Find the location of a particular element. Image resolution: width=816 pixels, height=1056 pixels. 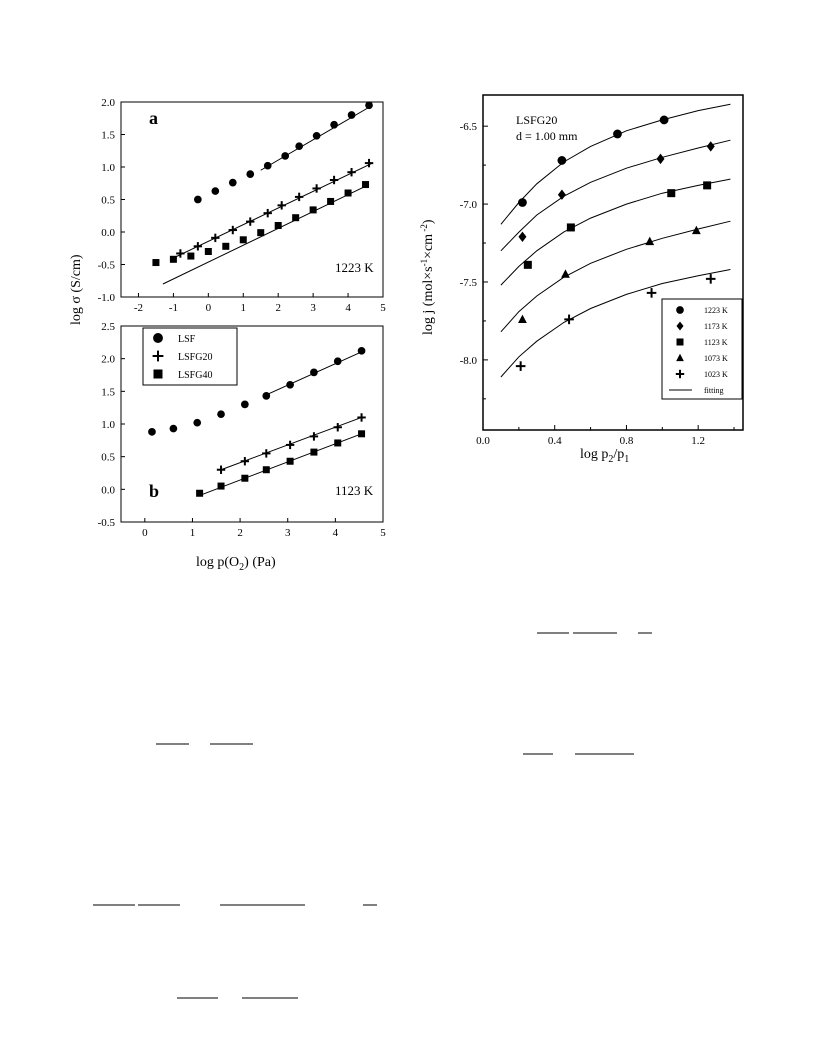

x-tick-label: 0.0 is located at coordinates (483, 441).